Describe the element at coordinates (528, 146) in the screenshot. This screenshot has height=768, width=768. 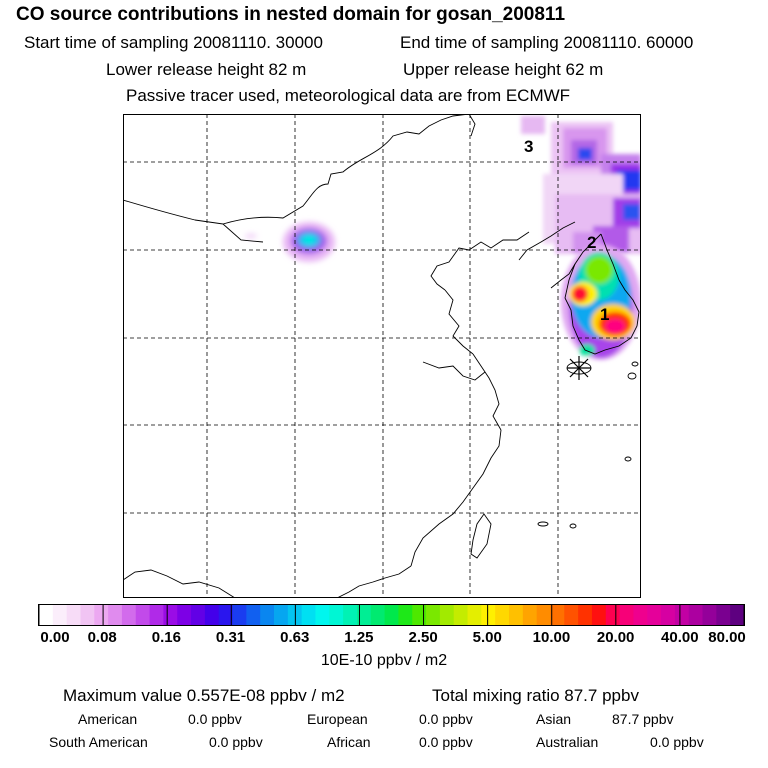
I see `region-label-3: 3` at that location.